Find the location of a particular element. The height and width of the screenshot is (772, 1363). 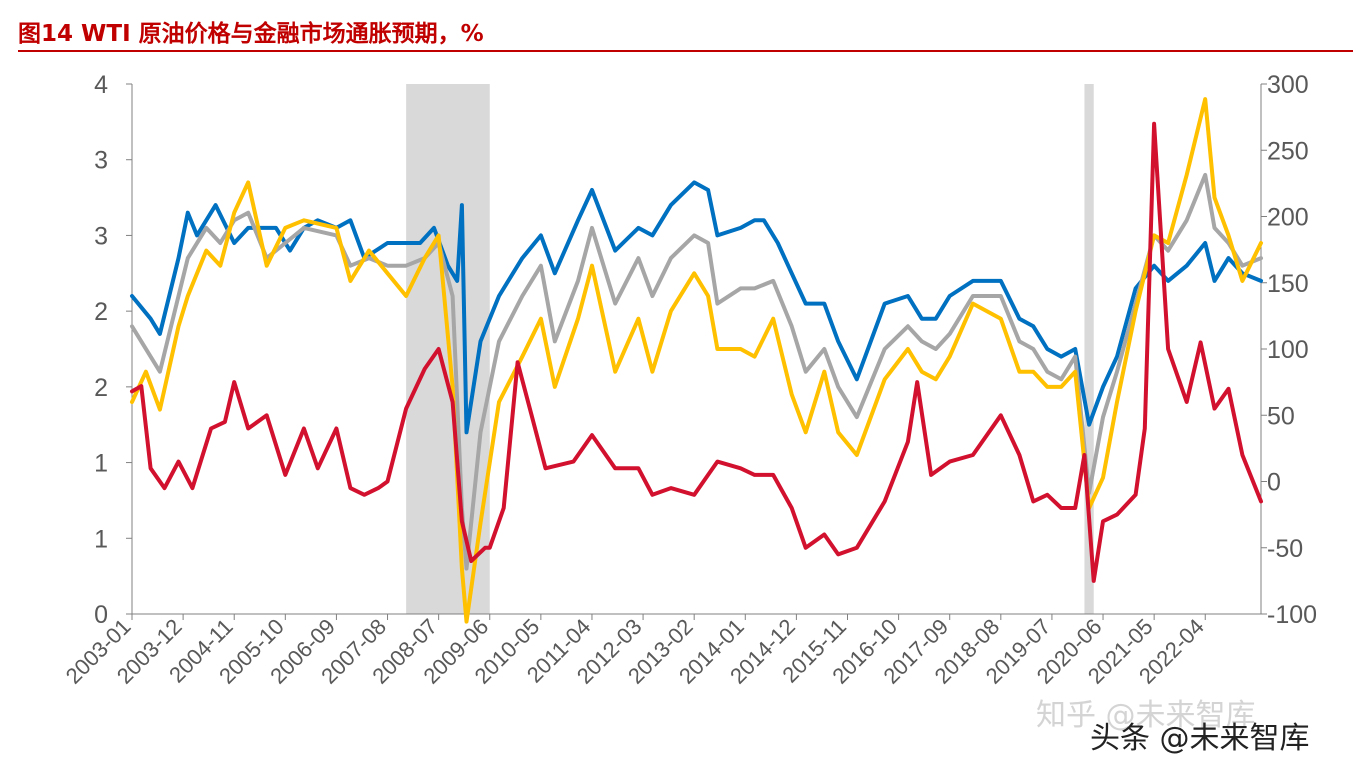

watermark: 知乎 @未来智库 头条 @未来智库 is located at coordinates (1173, 727).